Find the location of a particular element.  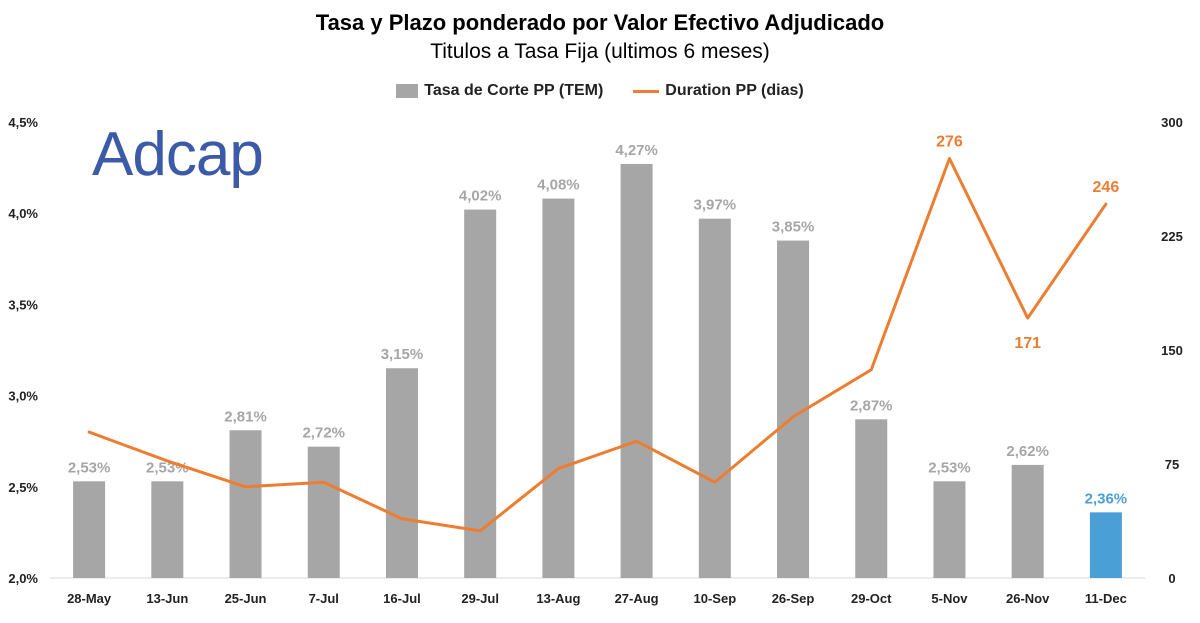

bar-label-29-Jul: 4,02% is located at coordinates (480, 196).